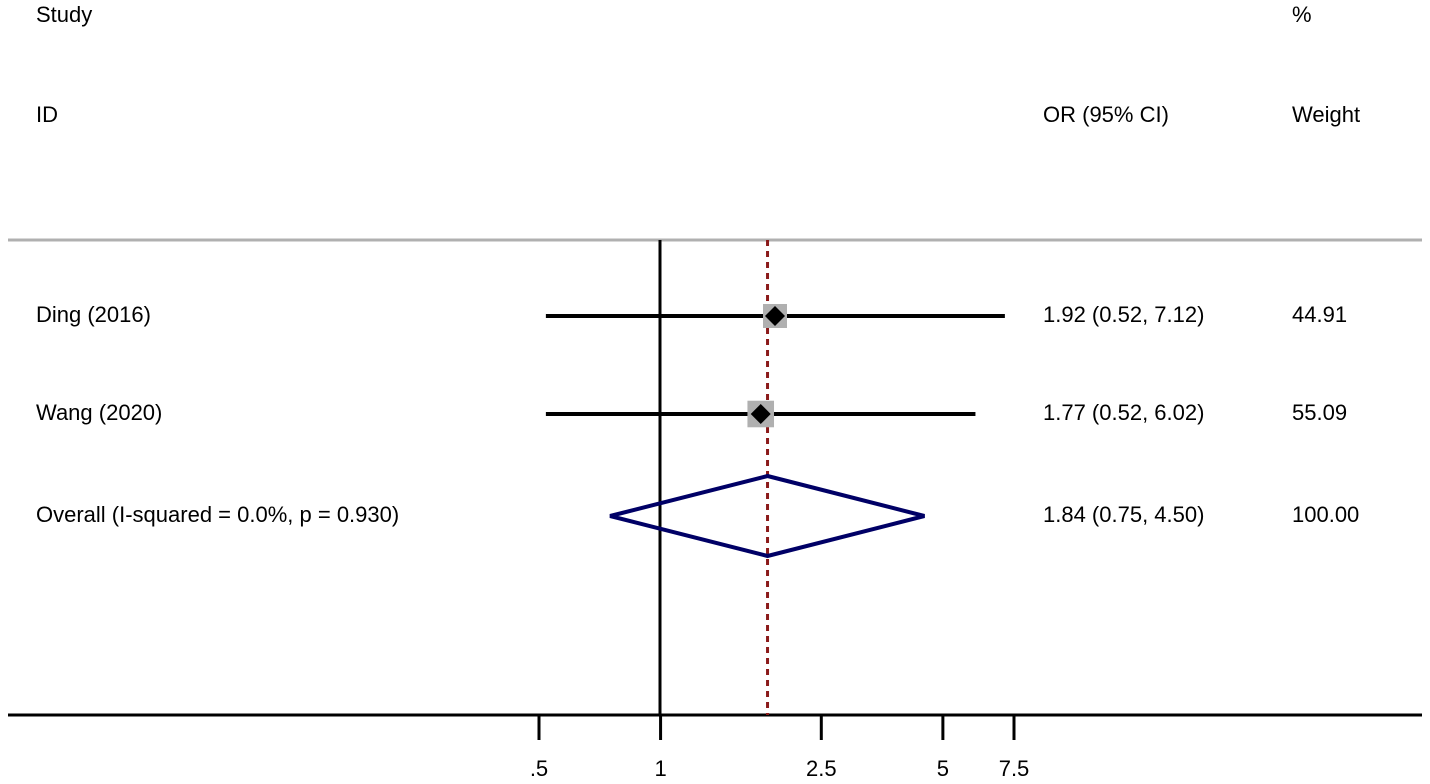 This screenshot has height=784, width=1430. What do you see at coordinates (943, 768) in the screenshot?
I see `x-tick-label: 5` at bounding box center [943, 768].